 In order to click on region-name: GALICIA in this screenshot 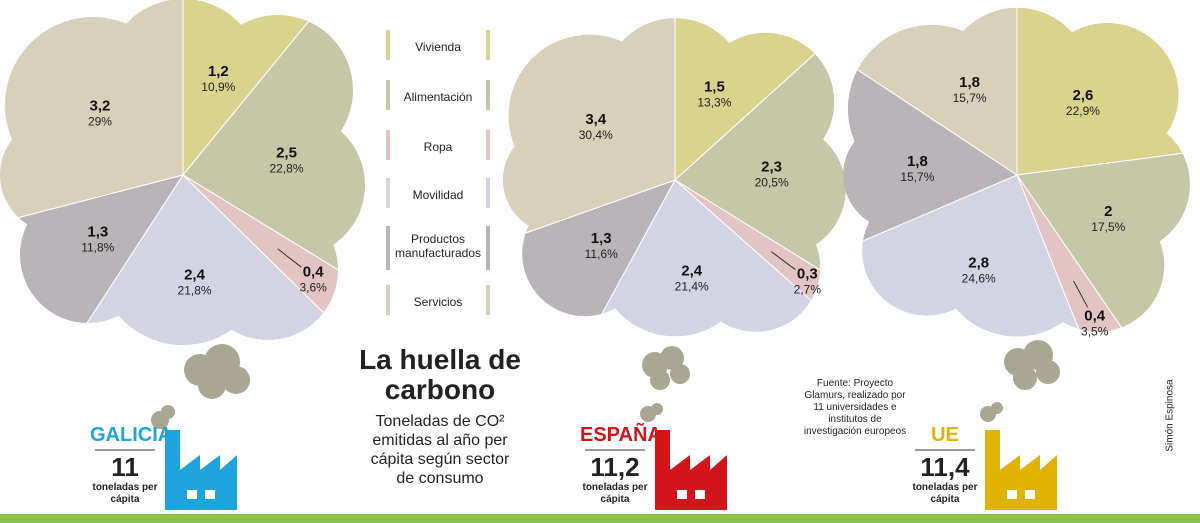, I will do `click(131, 435)`.